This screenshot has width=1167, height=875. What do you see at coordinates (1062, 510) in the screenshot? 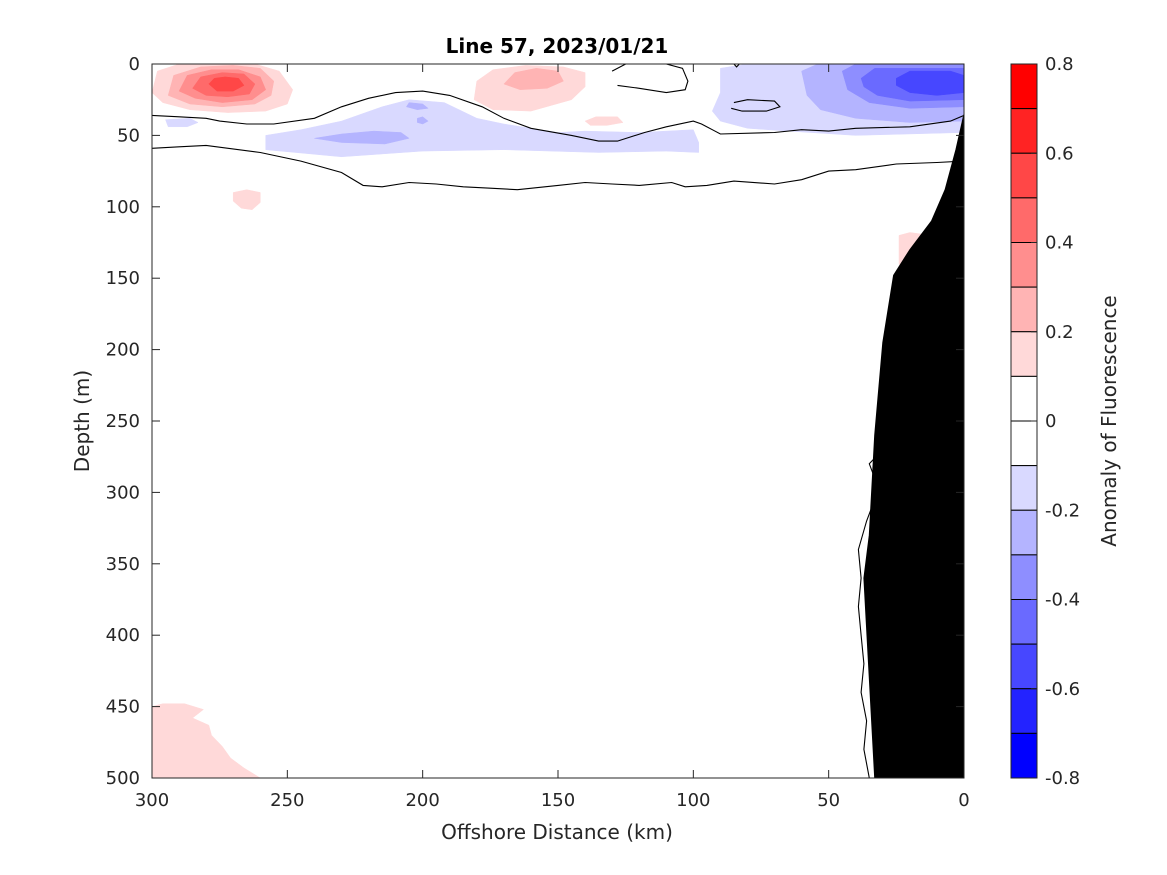
I see `colorbar-tick-label: -0.2` at bounding box center [1062, 510].